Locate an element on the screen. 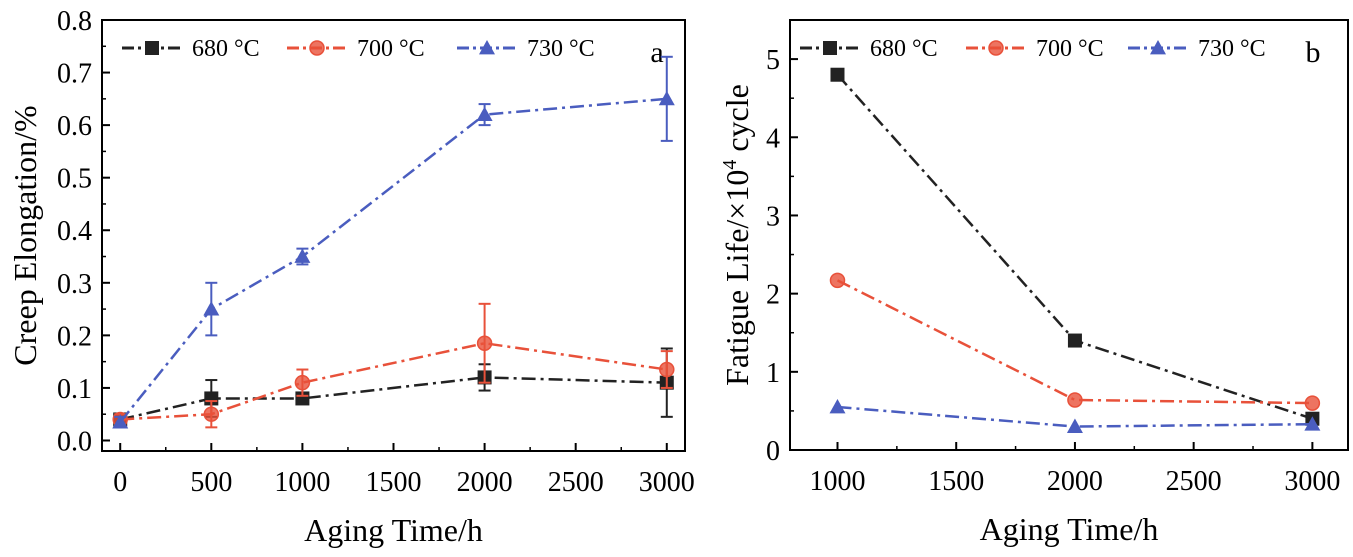 The height and width of the screenshot is (557, 1353). y-tick-label: 0.2 is located at coordinates (74, 336).